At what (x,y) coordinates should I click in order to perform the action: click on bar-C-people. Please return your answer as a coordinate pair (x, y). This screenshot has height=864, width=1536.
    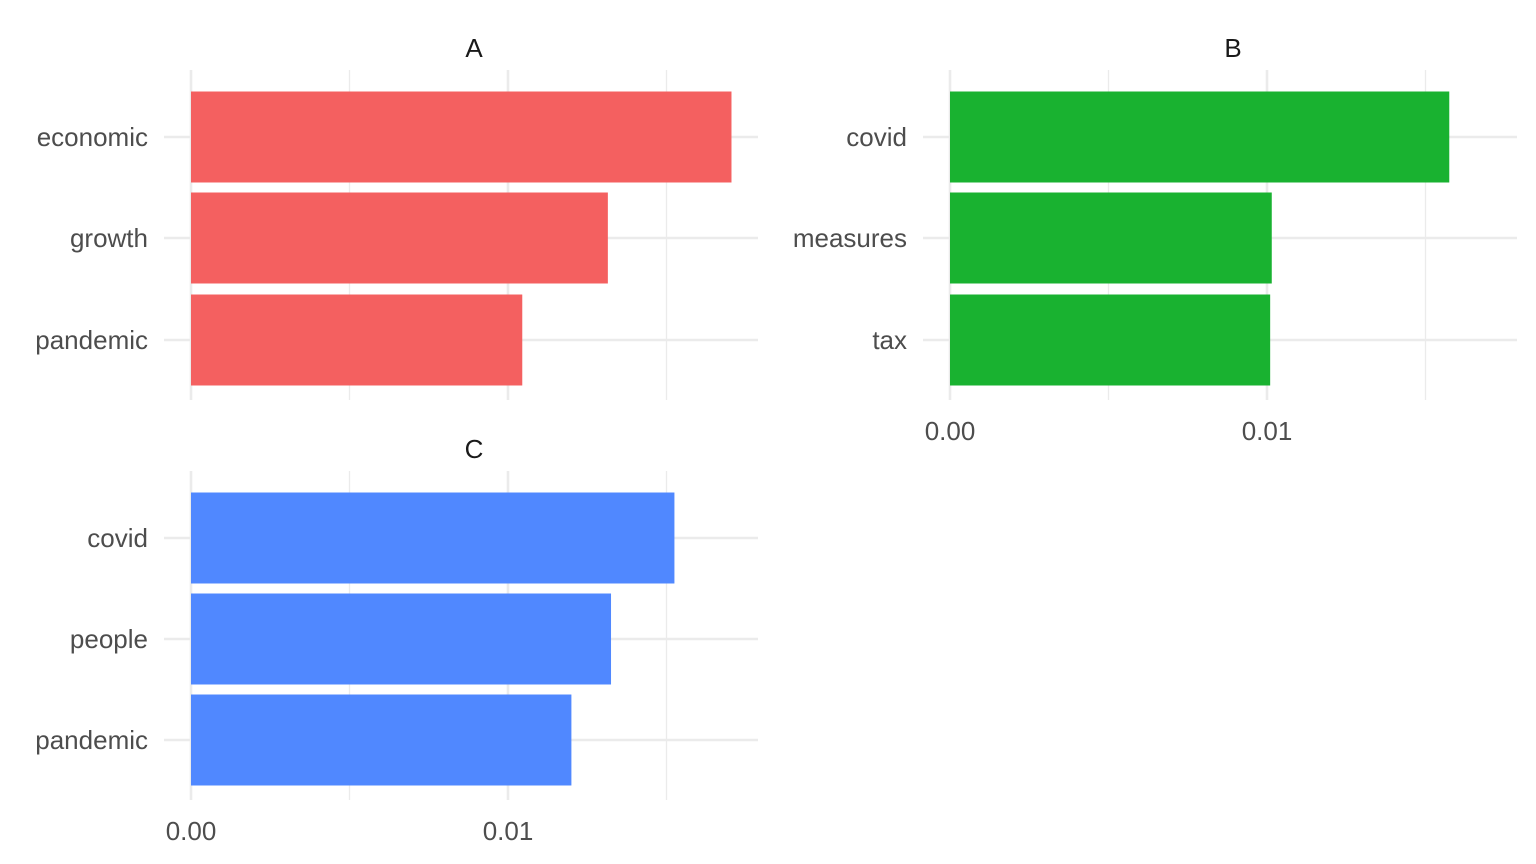
    Looking at the image, I should click on (401, 639).